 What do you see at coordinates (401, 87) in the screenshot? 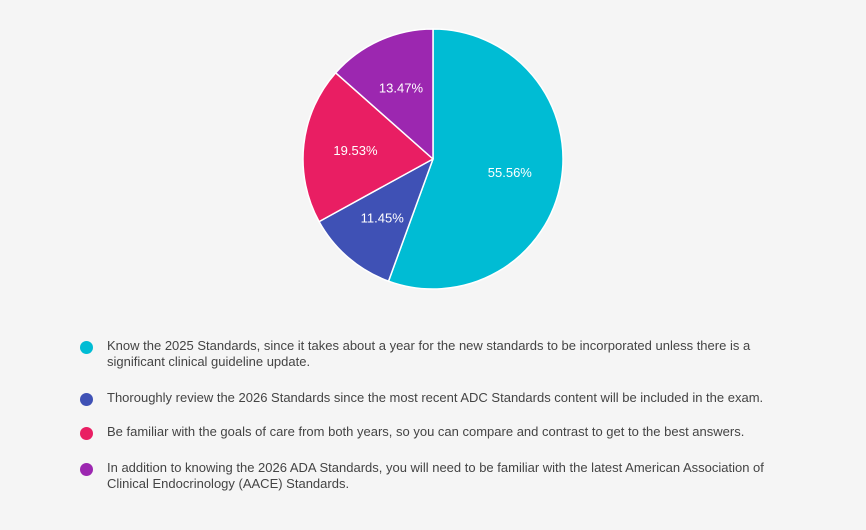
I see `pie-slice-data-label: 13.47%` at bounding box center [401, 87].